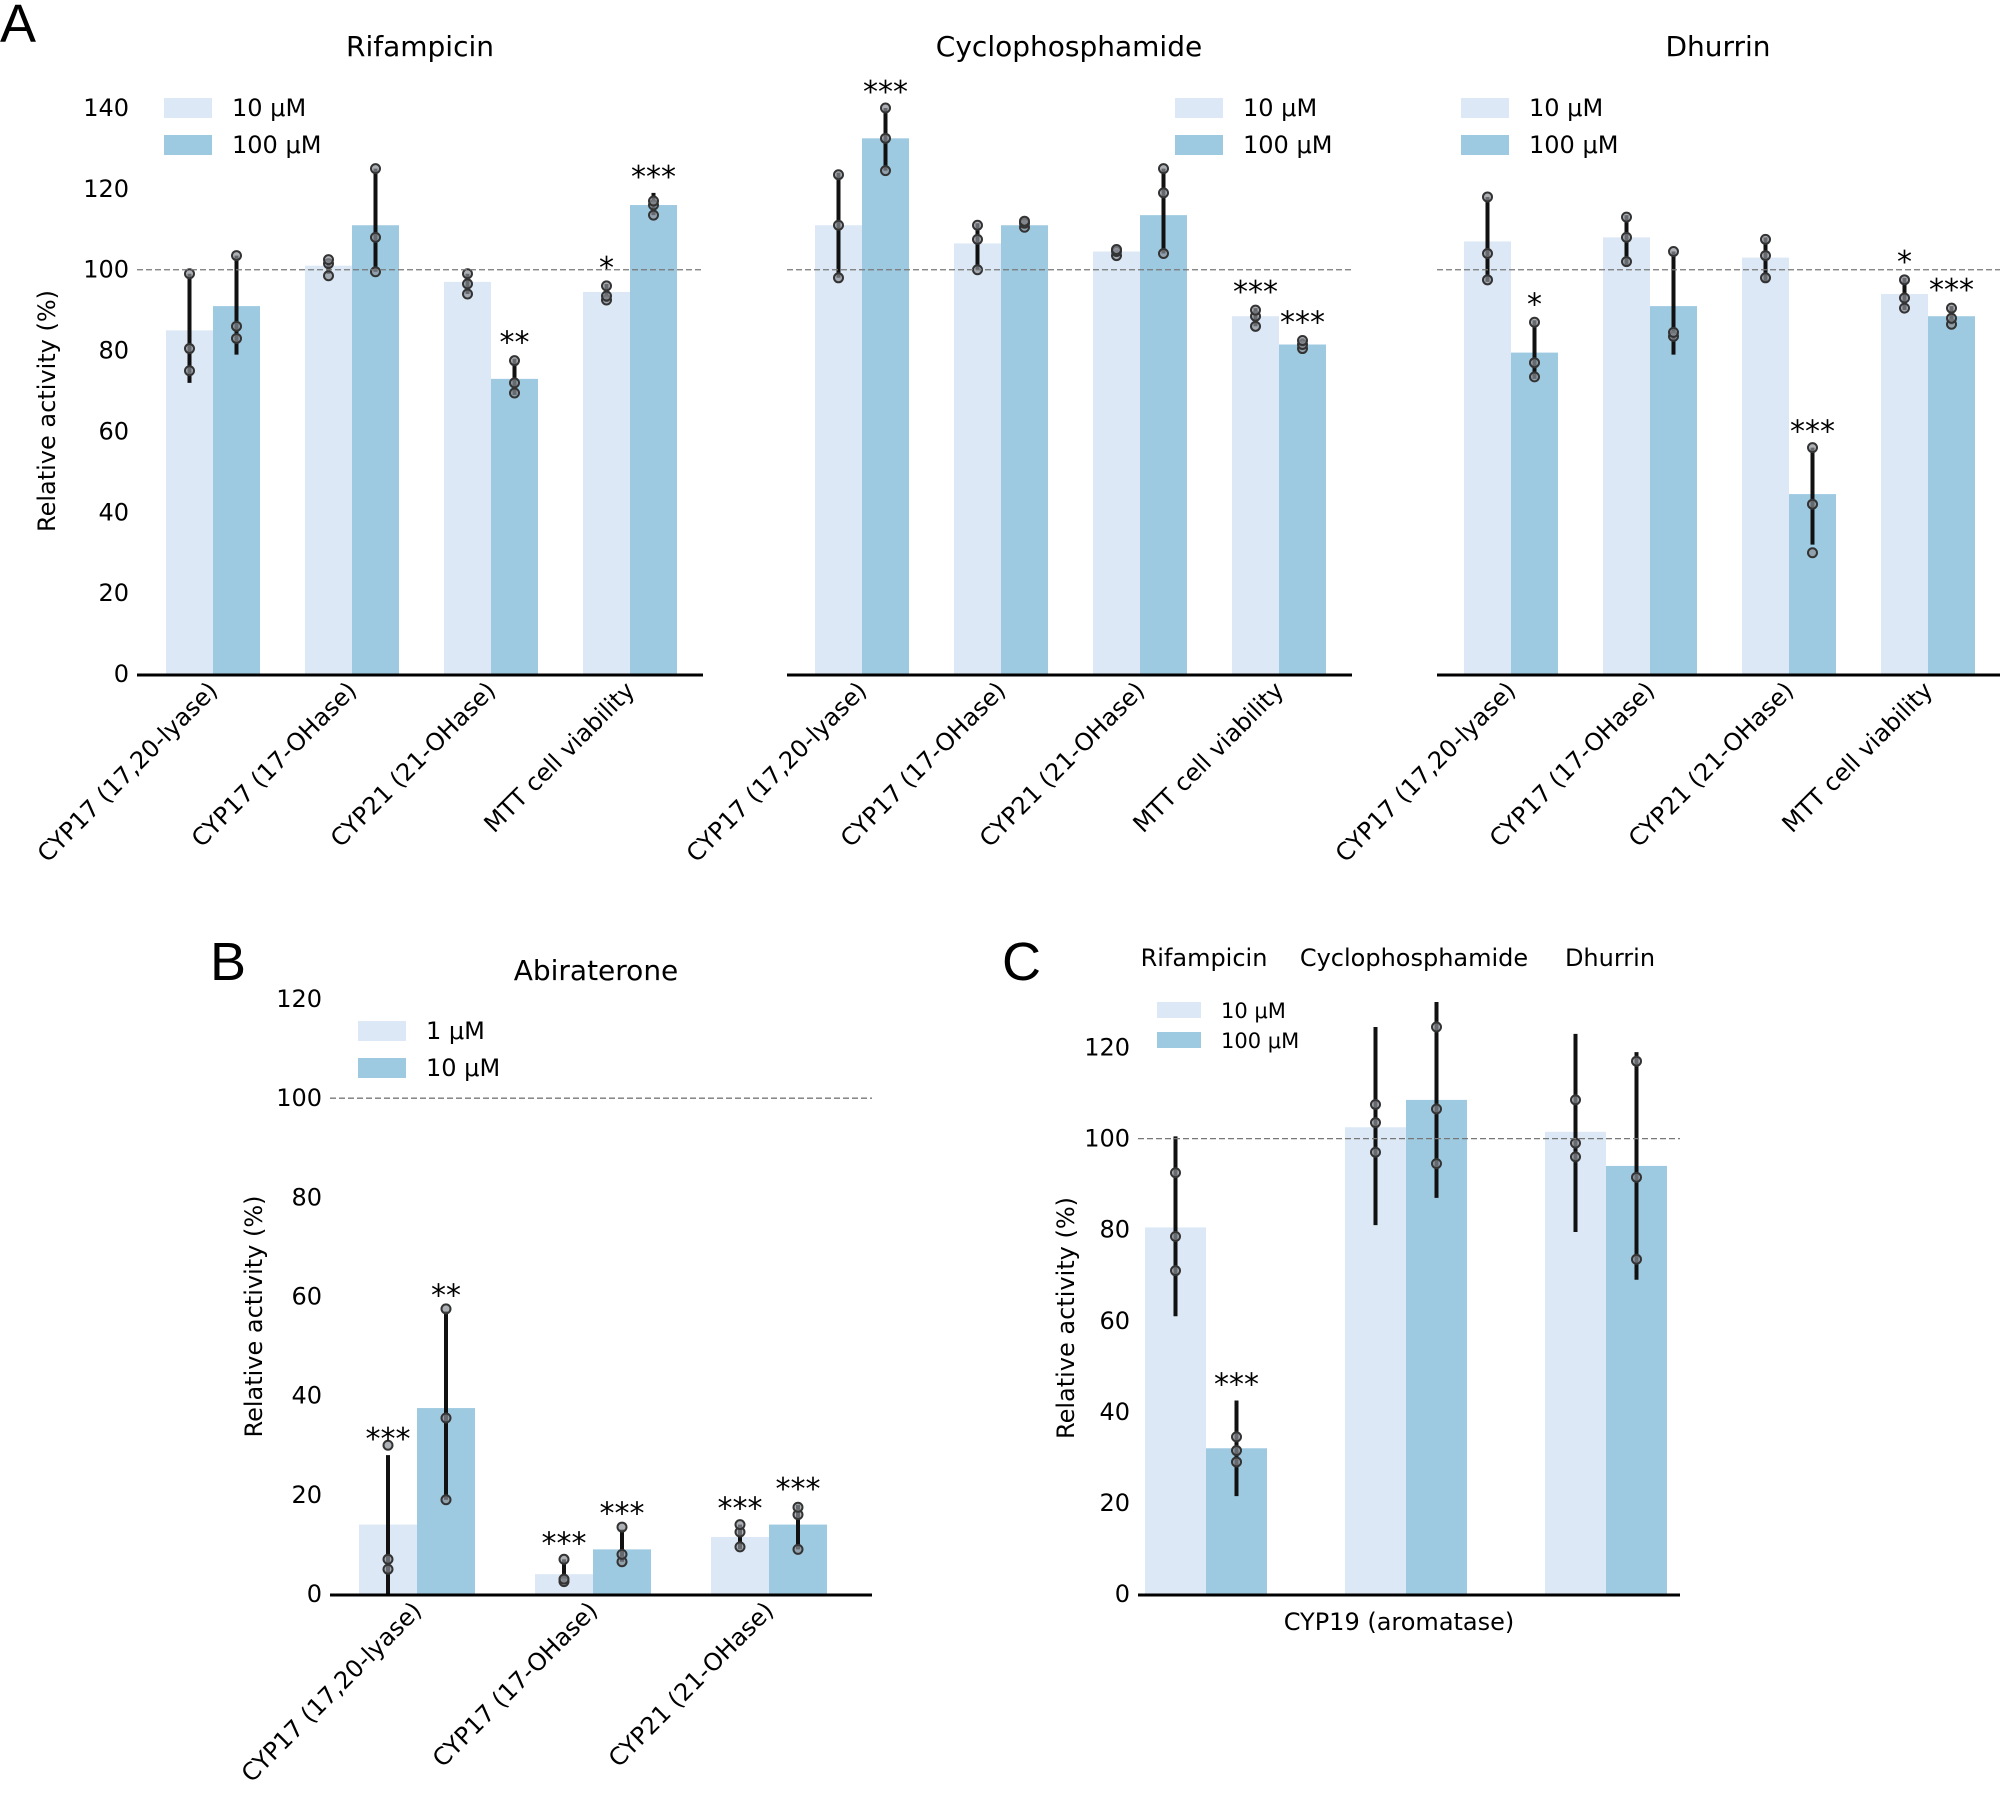 This screenshot has height=1794, width=2000. What do you see at coordinates (306, 1396) in the screenshot?
I see `y-tick-label: 40` at bounding box center [306, 1396].